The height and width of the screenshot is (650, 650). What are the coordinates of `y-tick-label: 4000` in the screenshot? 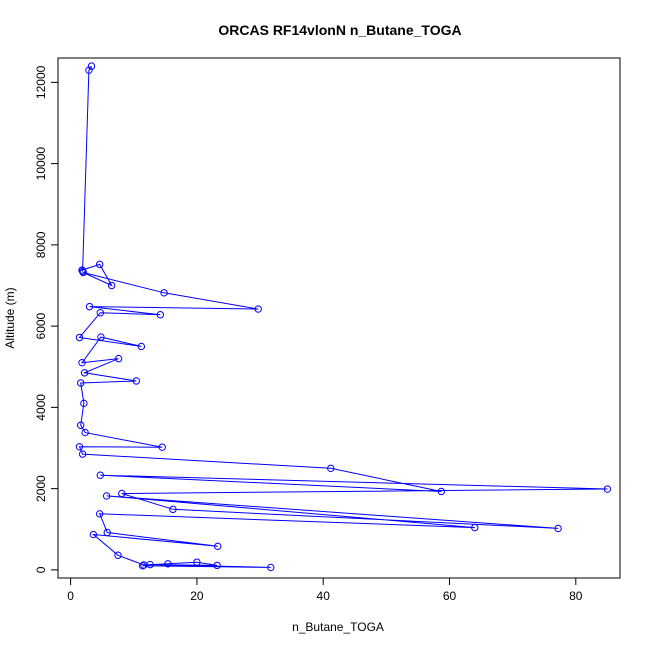 It's located at (41, 407).